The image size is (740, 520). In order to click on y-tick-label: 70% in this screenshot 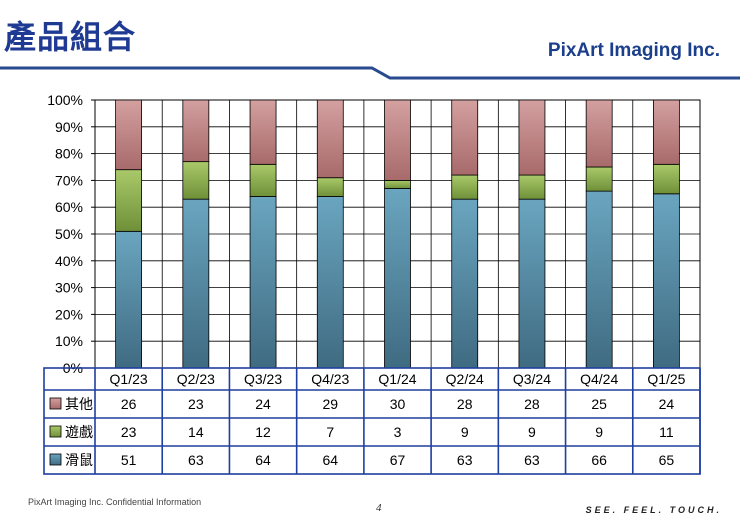, I will do `click(69, 180)`.